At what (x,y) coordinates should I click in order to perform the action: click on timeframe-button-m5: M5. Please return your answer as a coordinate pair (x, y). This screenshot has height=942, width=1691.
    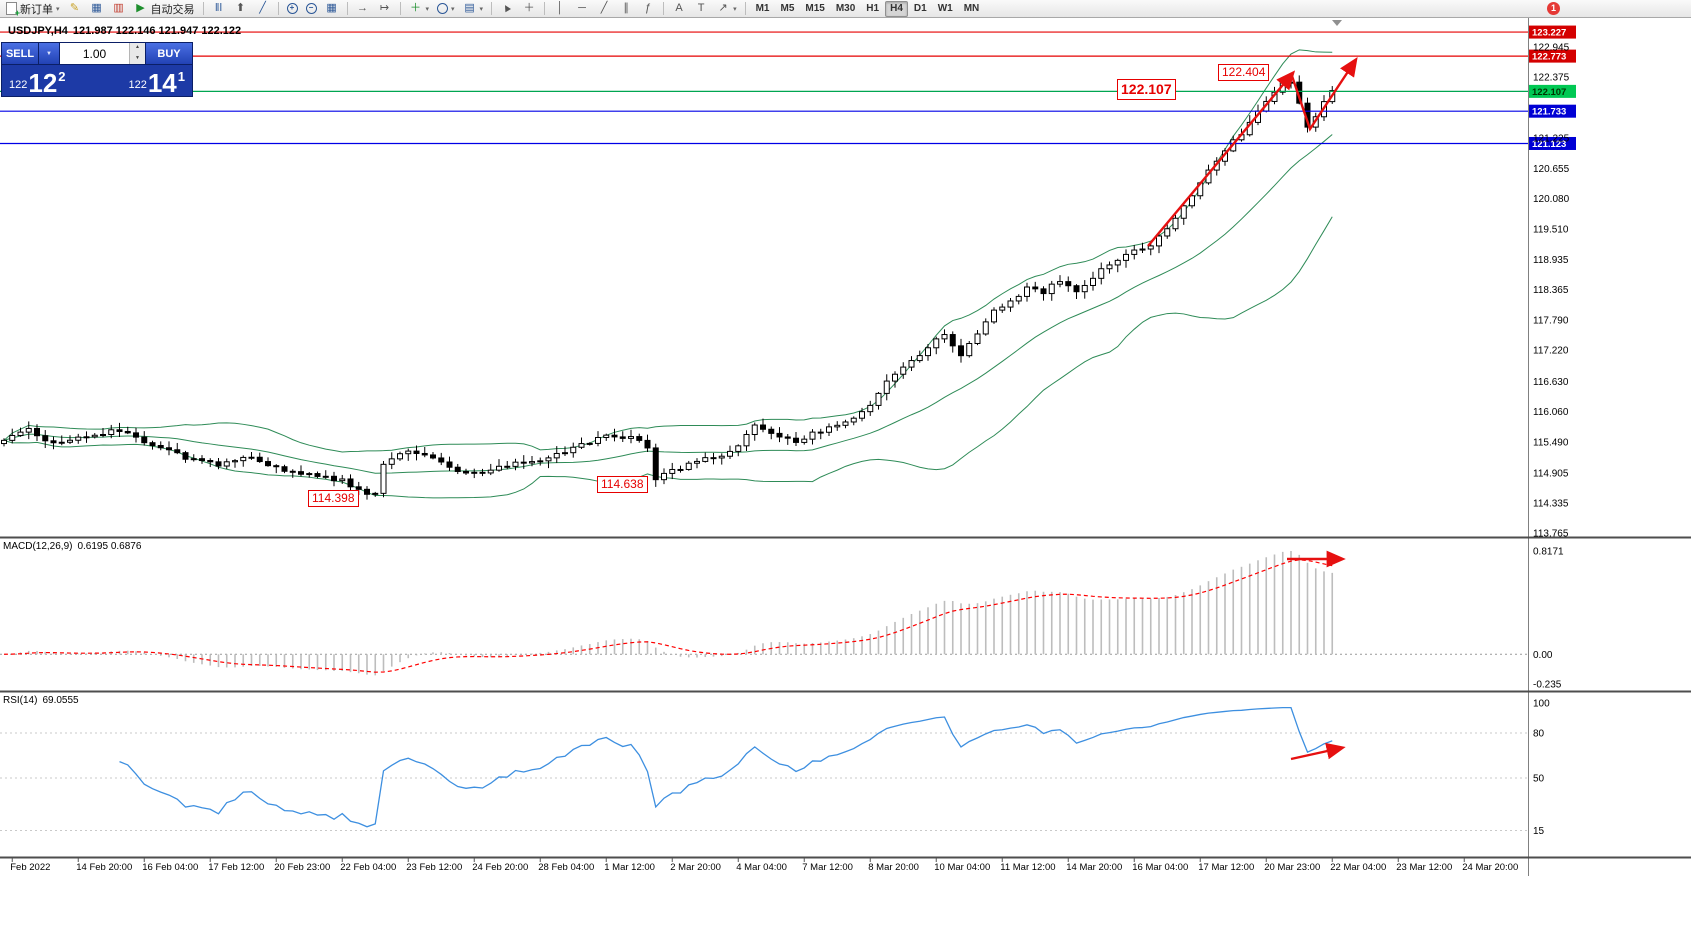
    Looking at the image, I should click on (787, 8).